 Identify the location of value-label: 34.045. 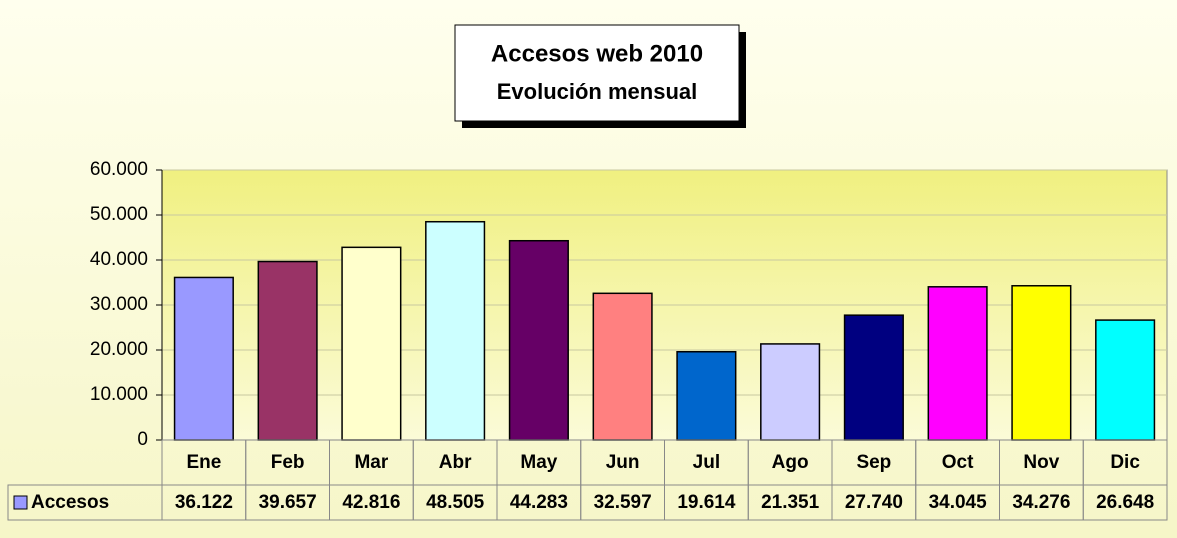
(958, 502).